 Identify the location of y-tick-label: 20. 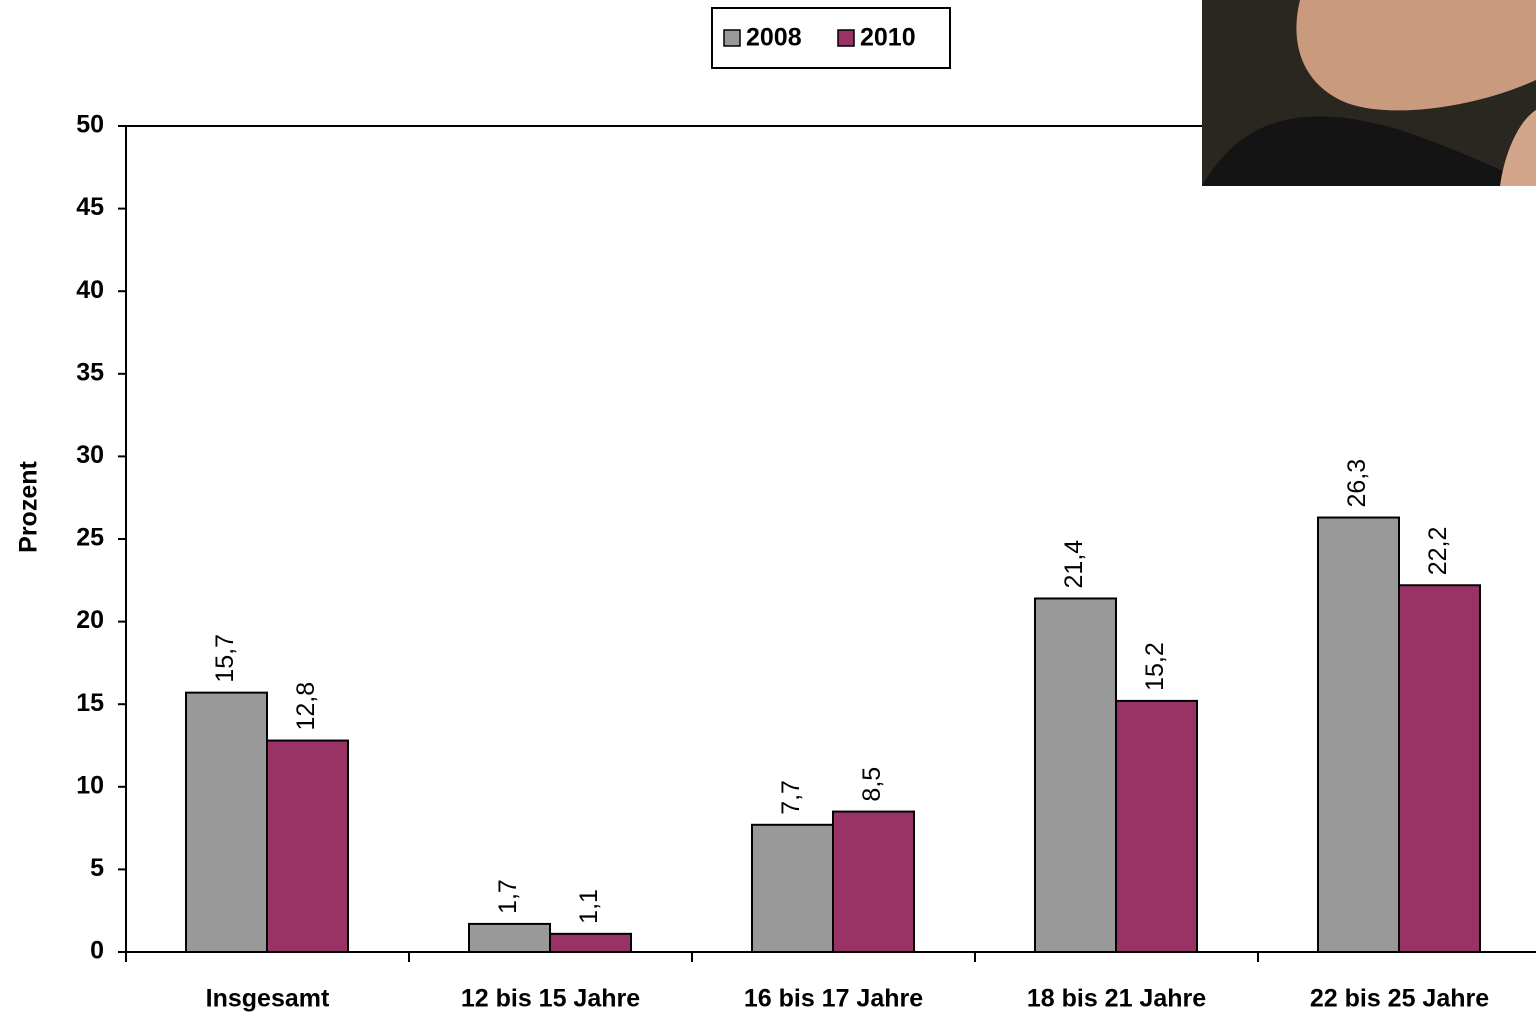
(90, 620).